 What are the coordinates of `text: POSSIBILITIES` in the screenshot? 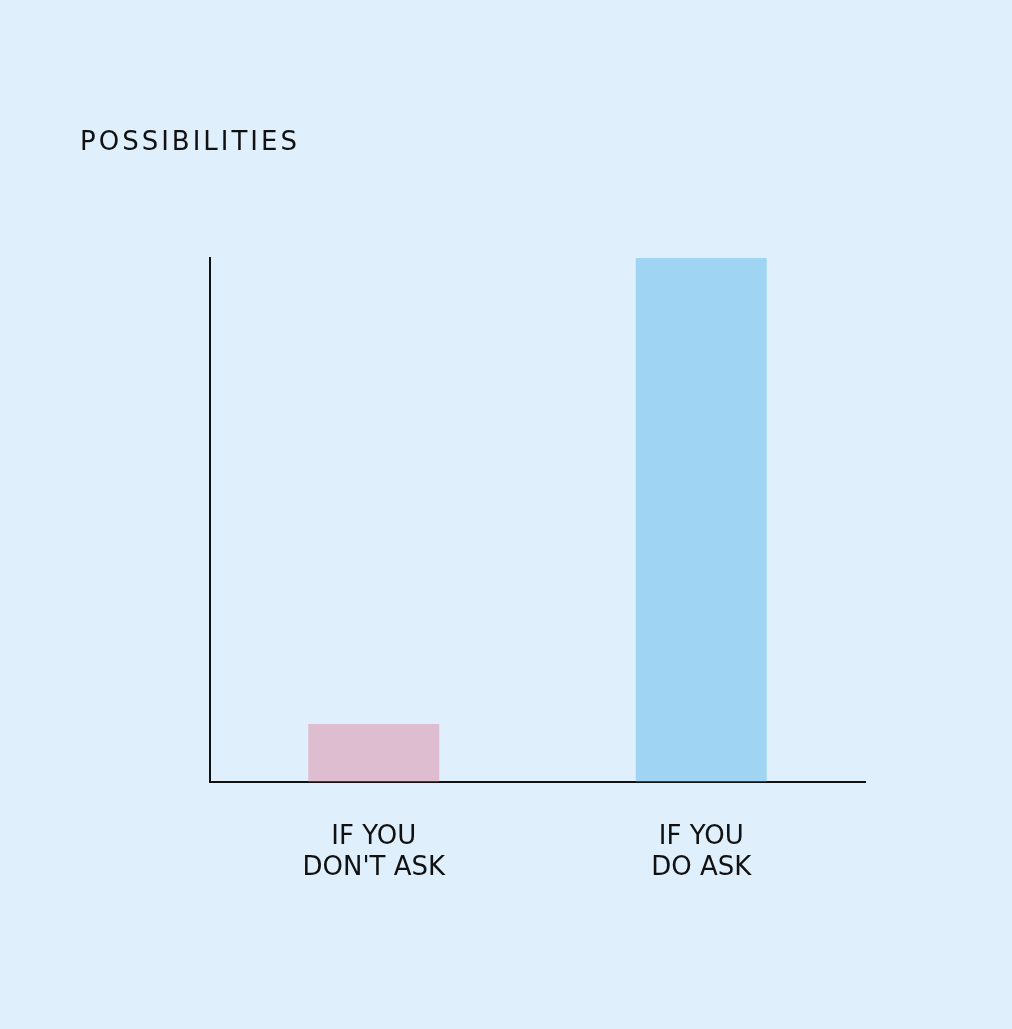 It's located at (190, 141).